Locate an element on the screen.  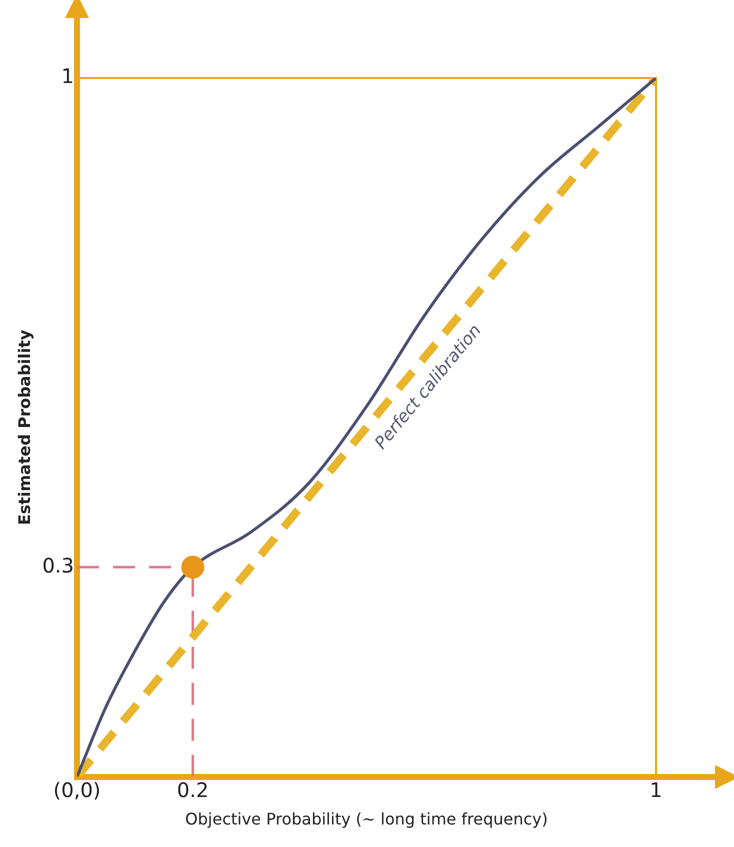
x-axis-title: Objective Probability (~ long time frequency) is located at coordinates (366, 819).